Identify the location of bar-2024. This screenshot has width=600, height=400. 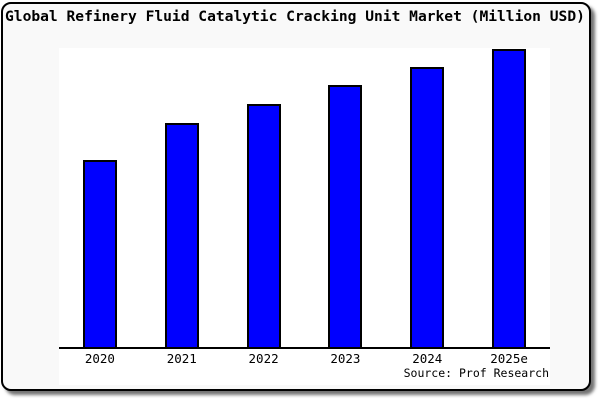
(427, 206).